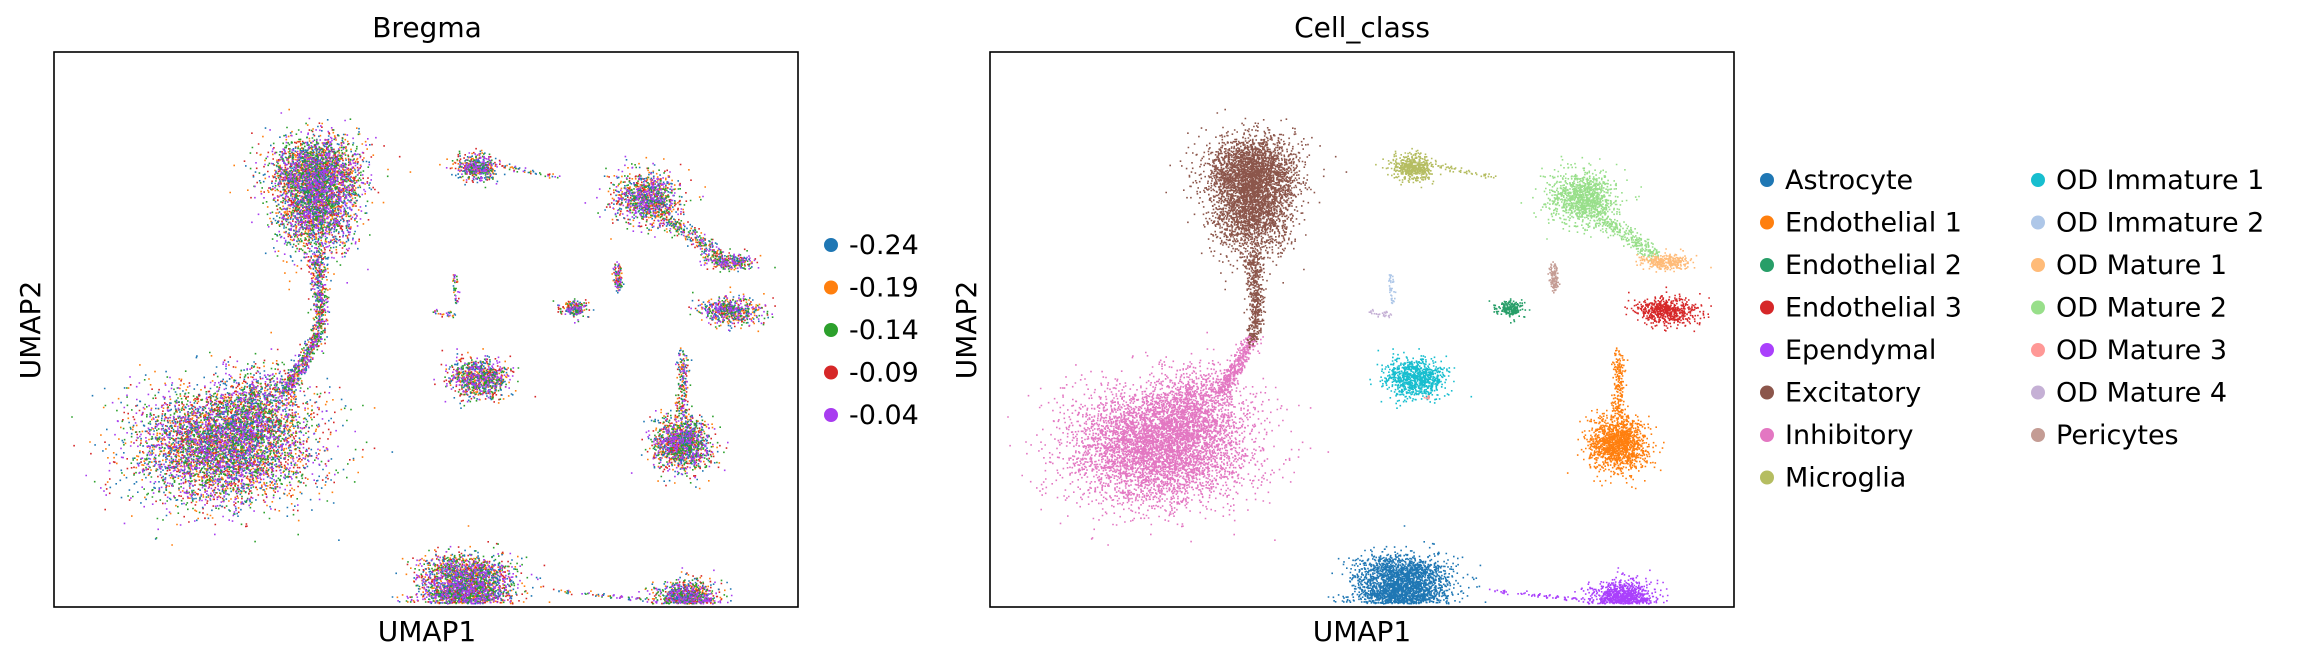 The image size is (2299, 660). What do you see at coordinates (1845, 478) in the screenshot?
I see `legend-label: Microglia` at bounding box center [1845, 478].